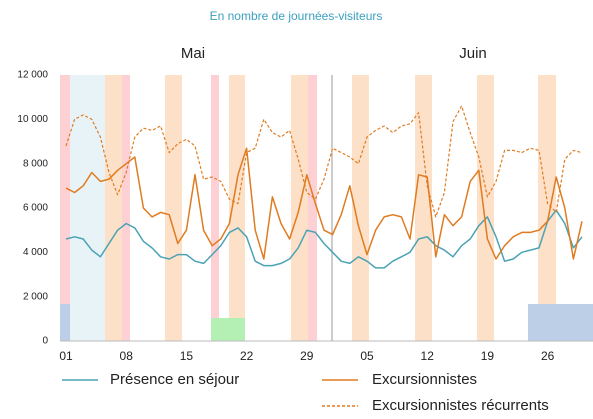 Image resolution: width=593 pixels, height=419 pixels. Describe the element at coordinates (460, 405) in the screenshot. I see `legend-label: Excursionnistes récurrents` at that location.